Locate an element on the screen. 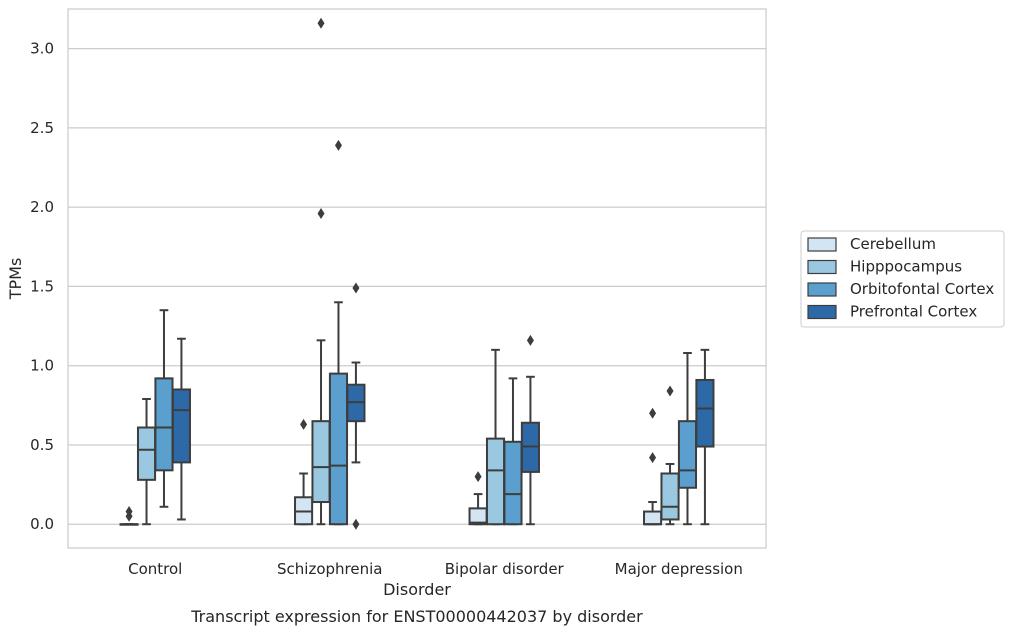 This screenshot has width=1014, height=634. y-tick-labels: 0.0 0.5 1.0 1.5 2.0 2.5 3.0 is located at coordinates (42, 287).